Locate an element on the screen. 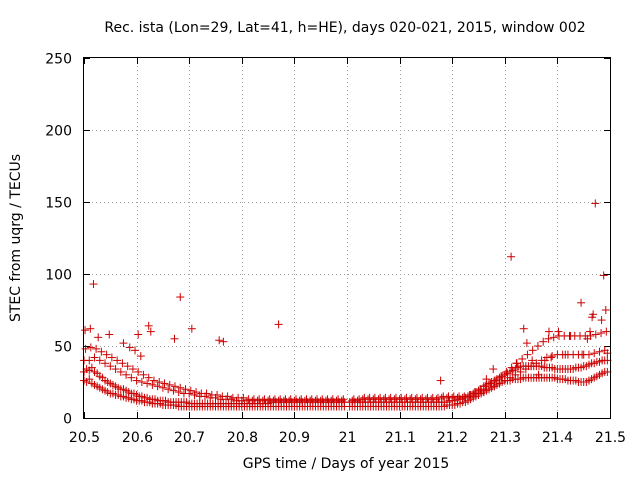 This screenshot has height=480, width=640. x-tick-label: 21 is located at coordinates (348, 438).